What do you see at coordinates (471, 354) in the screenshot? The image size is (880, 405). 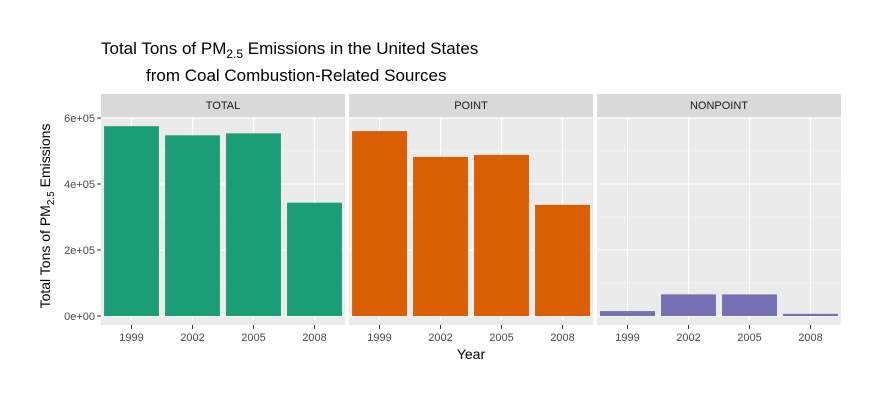 I see `x-axis-title: Year` at bounding box center [471, 354].